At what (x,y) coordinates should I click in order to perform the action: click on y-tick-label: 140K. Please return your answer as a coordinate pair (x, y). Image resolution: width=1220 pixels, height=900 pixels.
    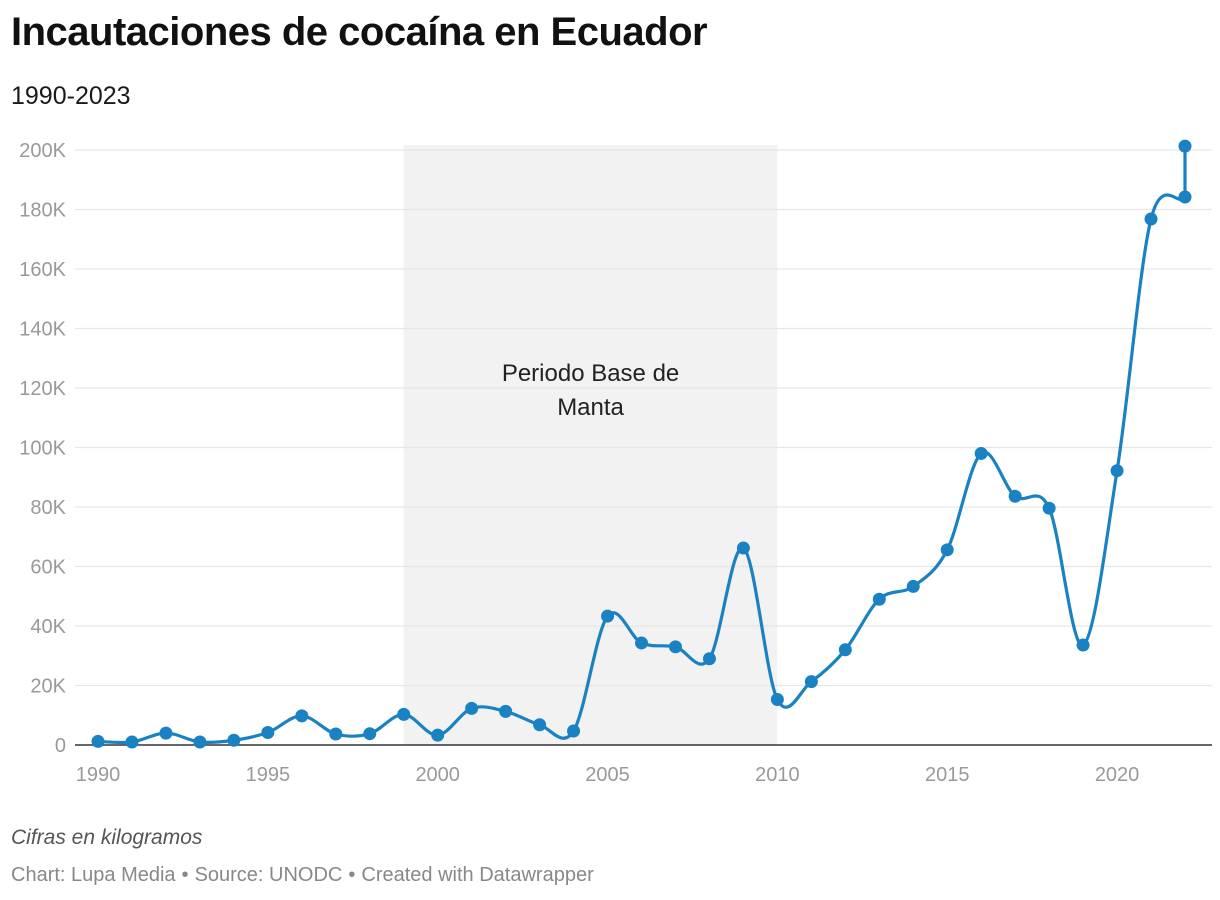
    Looking at the image, I should click on (42, 330).